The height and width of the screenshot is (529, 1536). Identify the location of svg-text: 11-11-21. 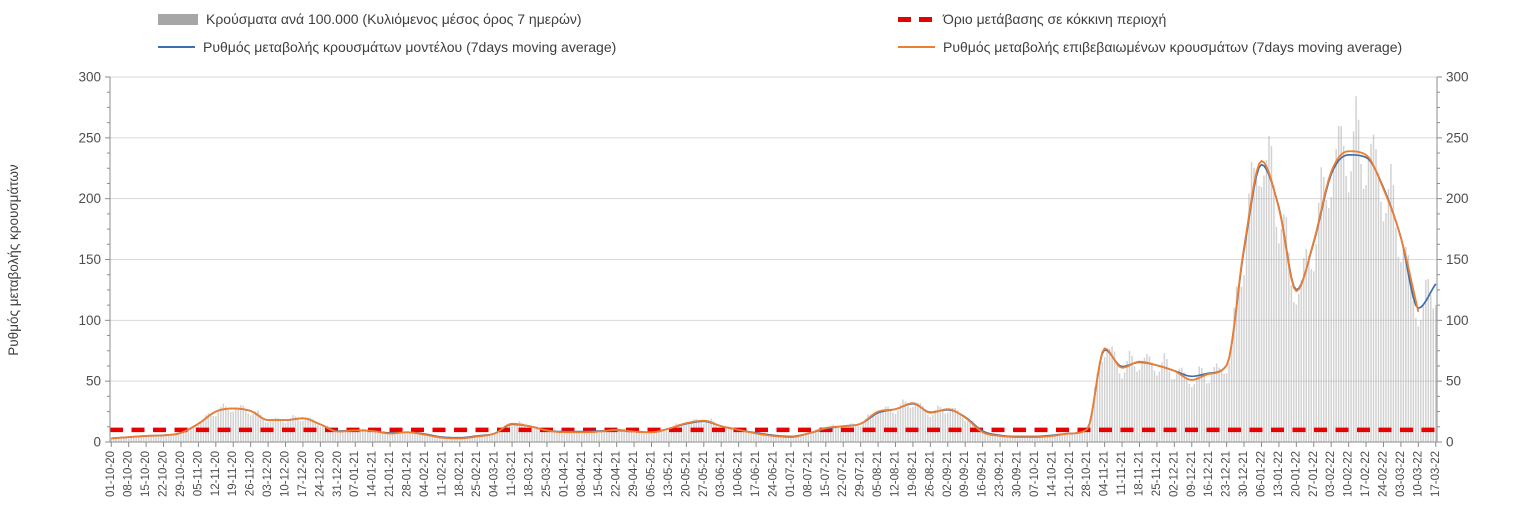
(1122, 473).